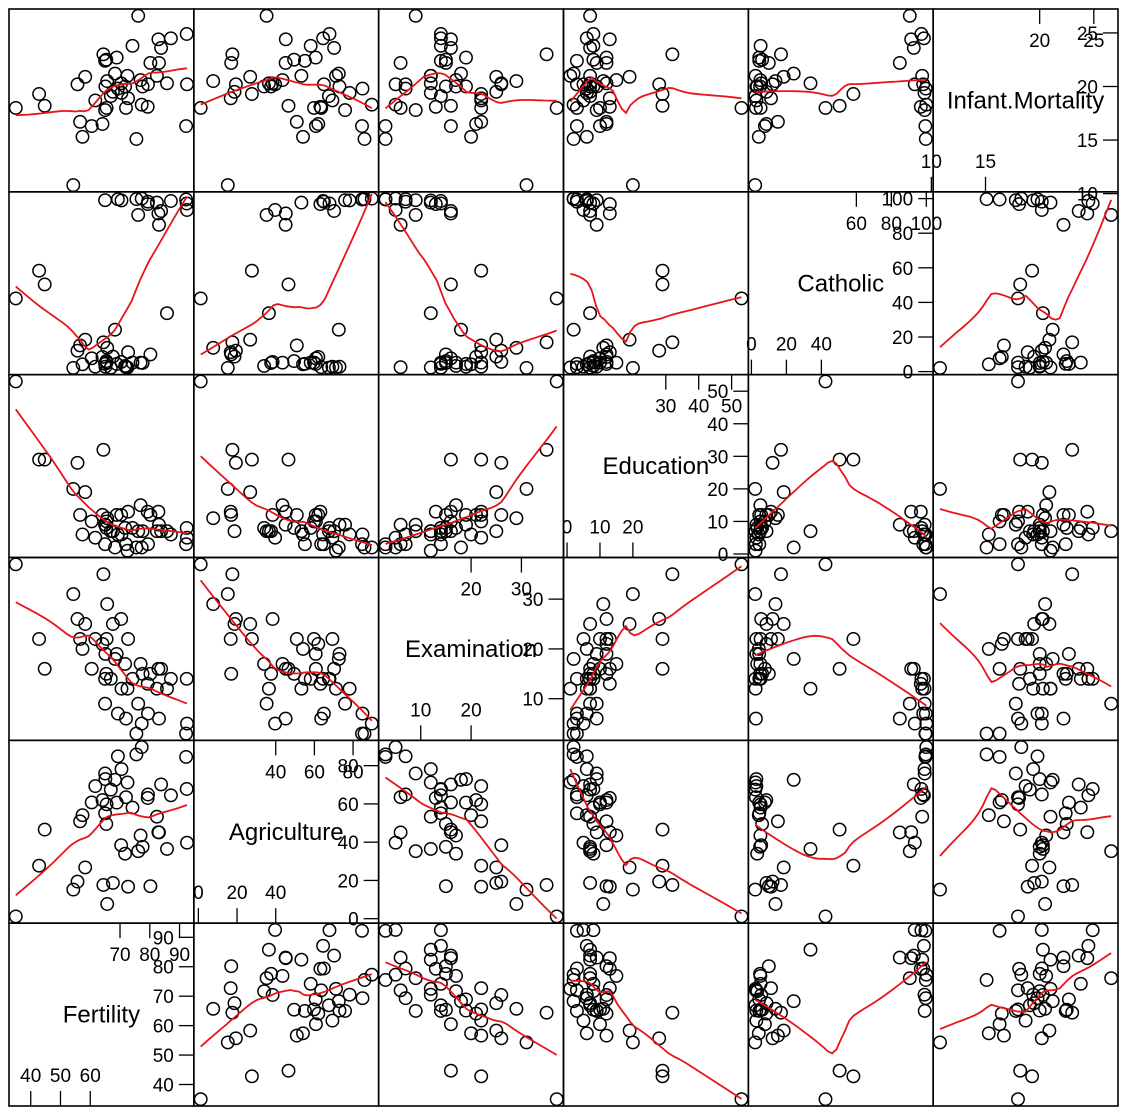  What do you see at coordinates (471, 283) in the screenshot?
I see `panel-catholic-vs-examination` at bounding box center [471, 283].